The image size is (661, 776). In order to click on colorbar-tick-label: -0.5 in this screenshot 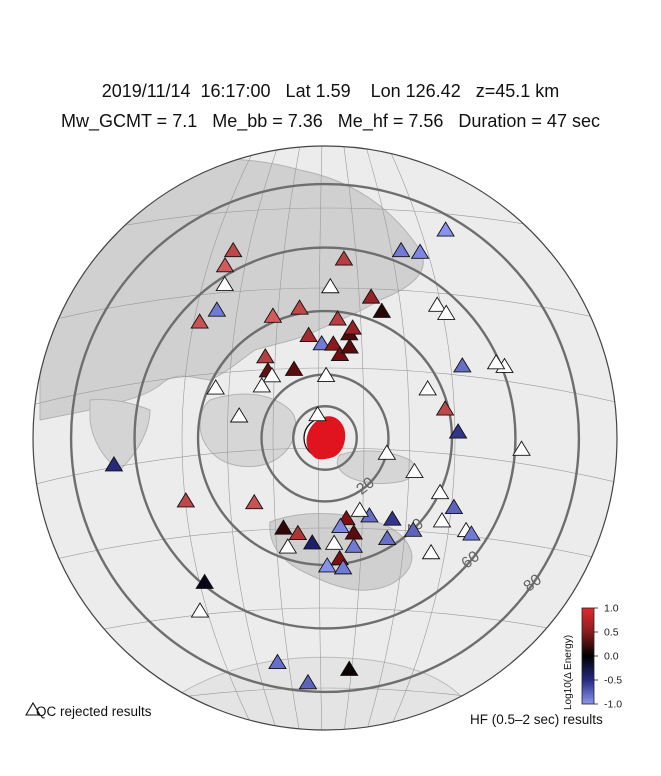, I will do `click(613, 681)`.